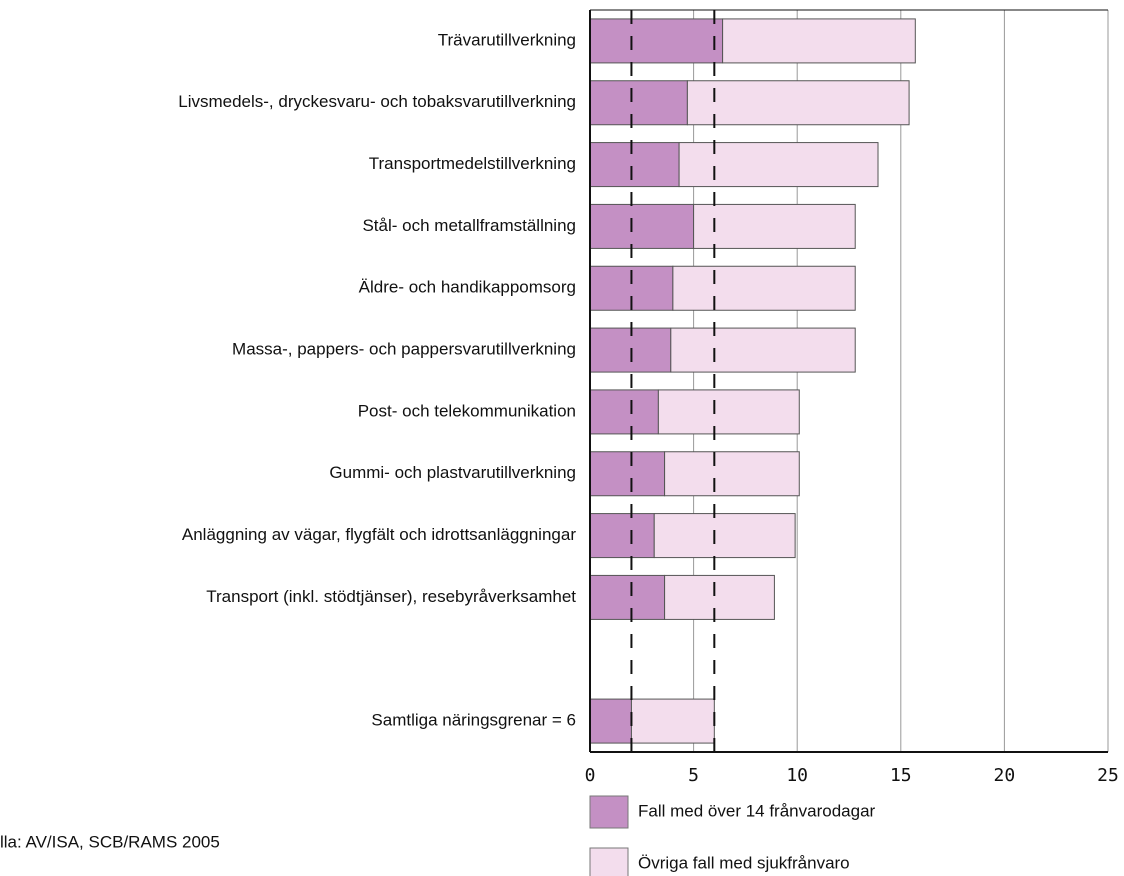 Image resolution: width=1124 pixels, height=876 pixels. I want to click on y-tick-label: Post- och telekommunikation, so click(467, 410).